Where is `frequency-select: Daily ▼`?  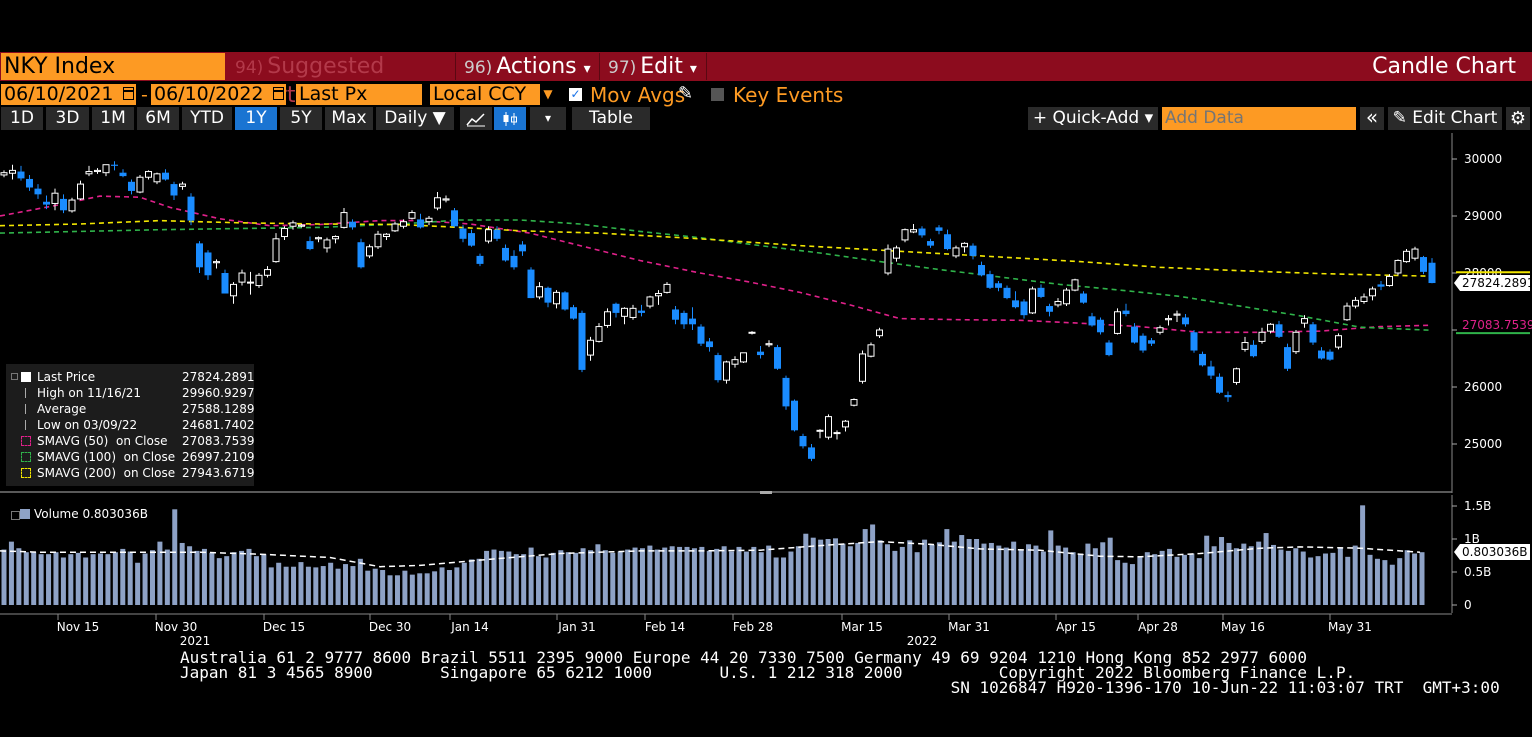 frequency-select: Daily ▼ is located at coordinates (415, 118).